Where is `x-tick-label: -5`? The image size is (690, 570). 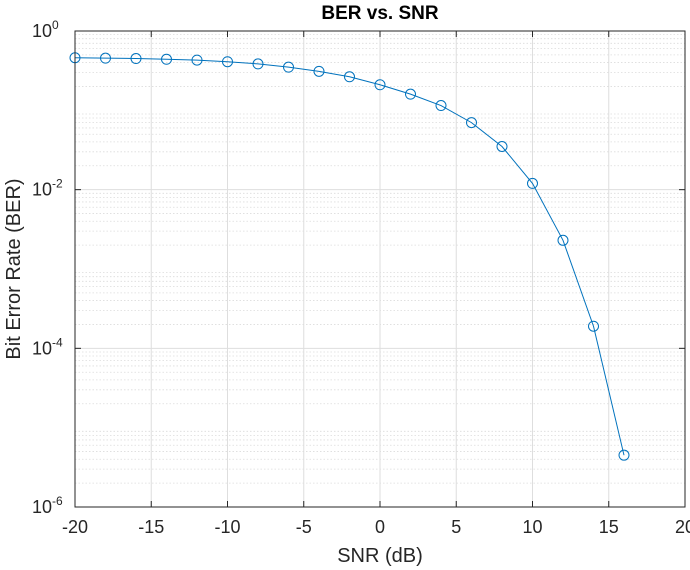
x-tick-label: -5 is located at coordinates (304, 527).